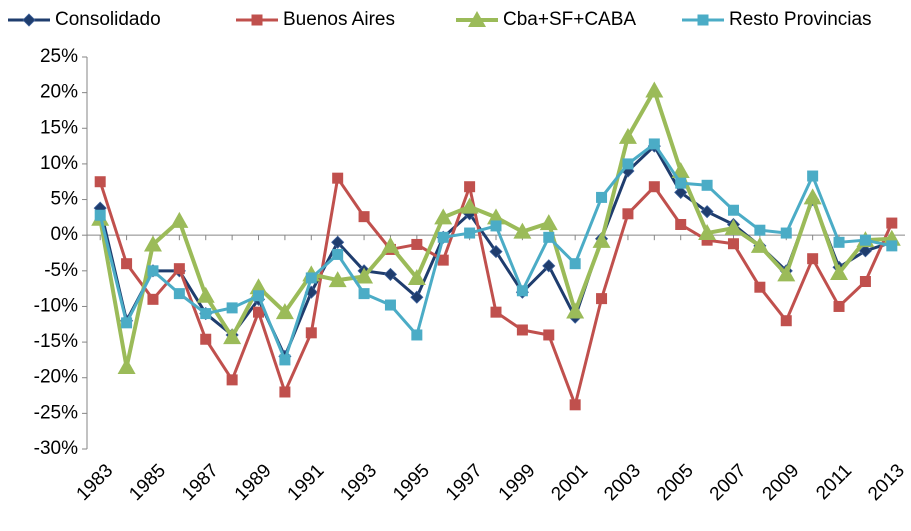 The height and width of the screenshot is (531, 911). I want to click on y-tick-label: -20%, so click(56, 377).